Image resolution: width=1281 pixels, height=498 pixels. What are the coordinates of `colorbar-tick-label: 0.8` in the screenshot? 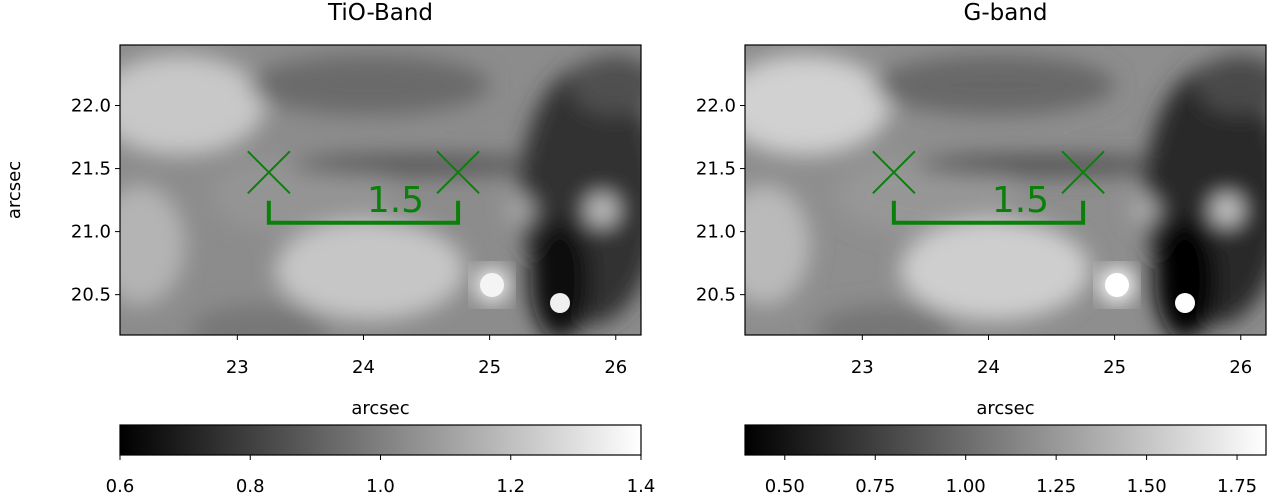 It's located at (250, 486).